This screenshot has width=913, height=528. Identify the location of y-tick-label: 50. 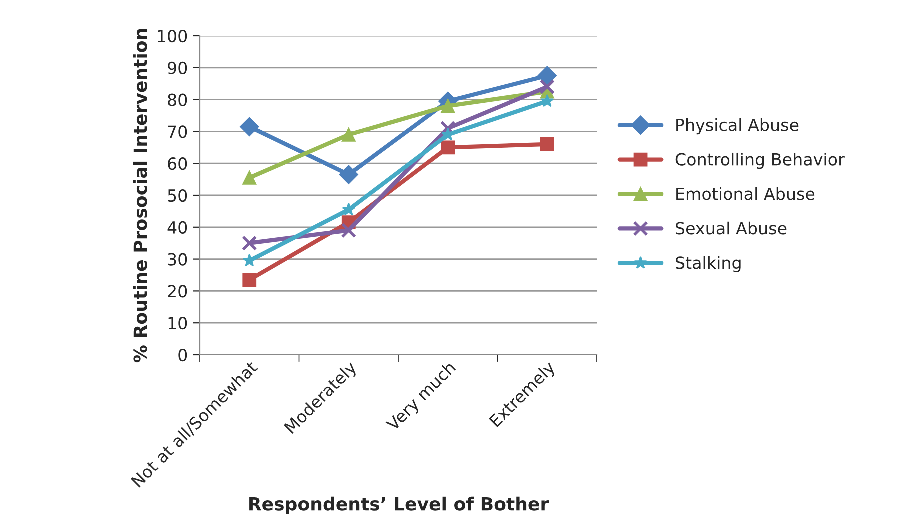
(178, 195).